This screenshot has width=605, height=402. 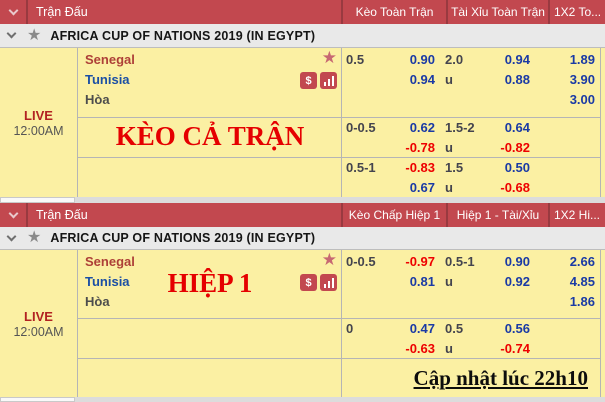 I want to click on odds-cell: 0 0.47 0.5 0.56 -0.63 u -0.74, so click(x=471, y=338).